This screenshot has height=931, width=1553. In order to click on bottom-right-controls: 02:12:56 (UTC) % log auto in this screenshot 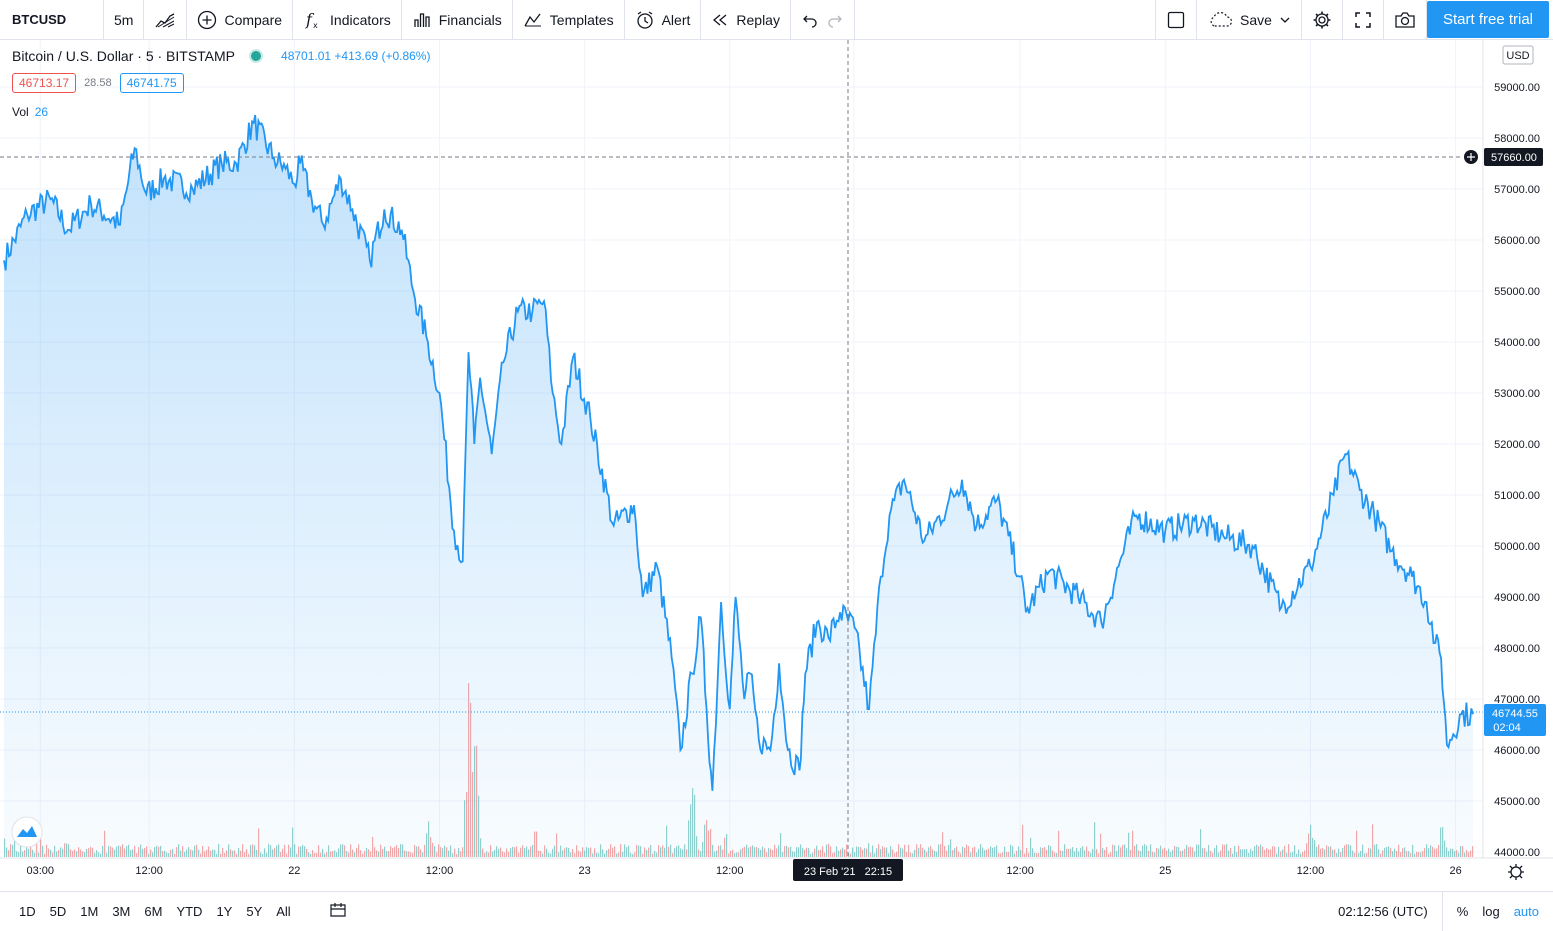, I will do `click(1438, 911)`.